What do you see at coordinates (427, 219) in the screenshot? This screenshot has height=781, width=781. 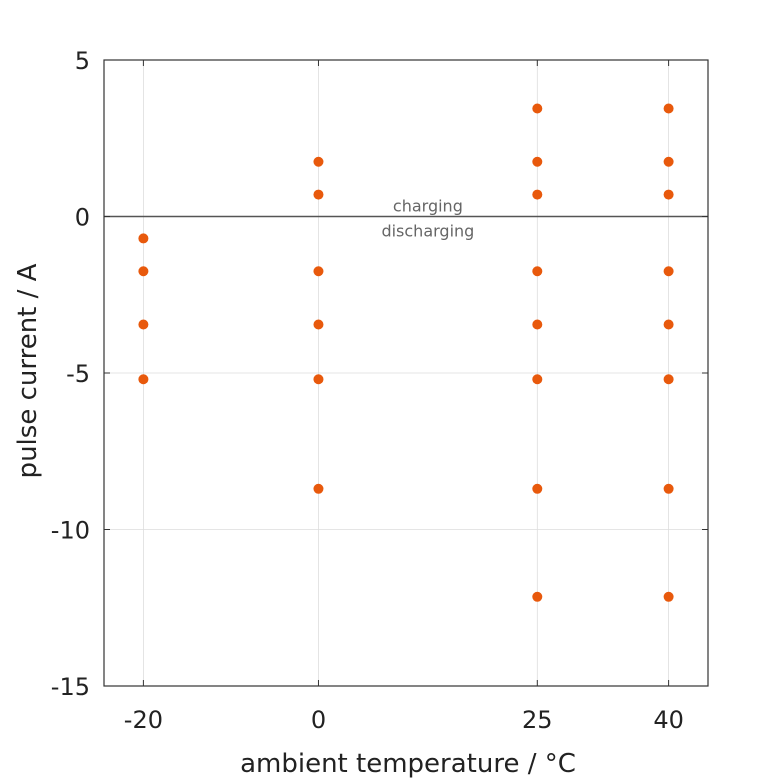 I see `annotations: charging discharging` at bounding box center [427, 219].